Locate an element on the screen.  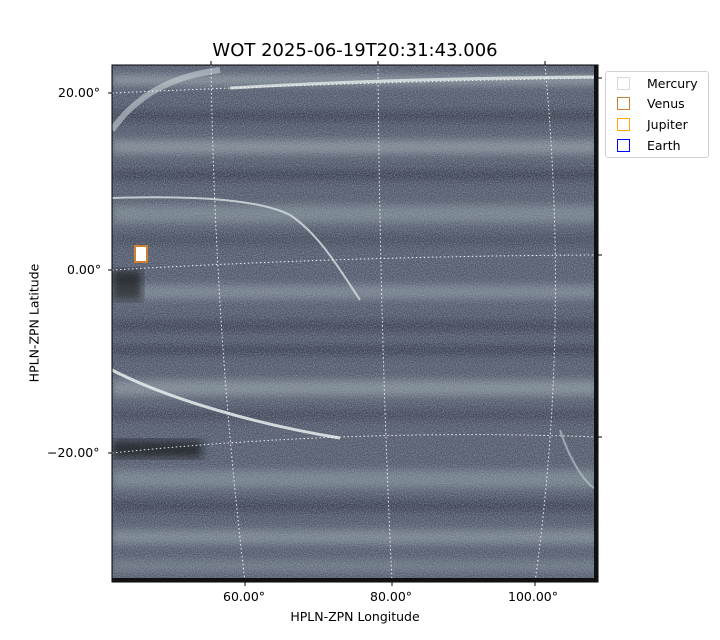
chart-title: WOT 2025-06-19T20:31:43.006 is located at coordinates (355, 50).